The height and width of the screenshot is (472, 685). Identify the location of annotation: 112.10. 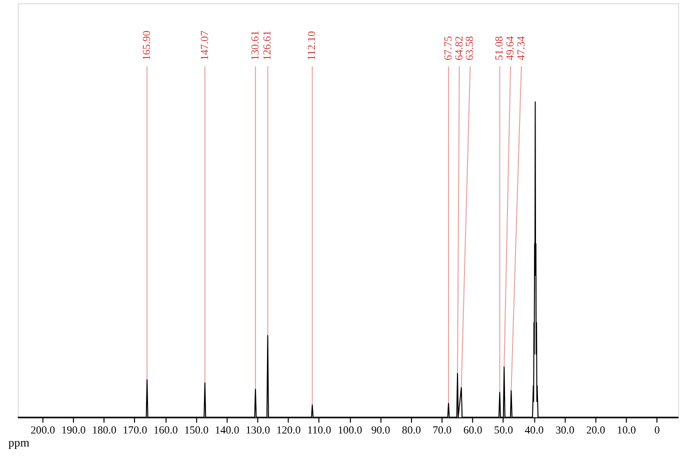
(312, 45).